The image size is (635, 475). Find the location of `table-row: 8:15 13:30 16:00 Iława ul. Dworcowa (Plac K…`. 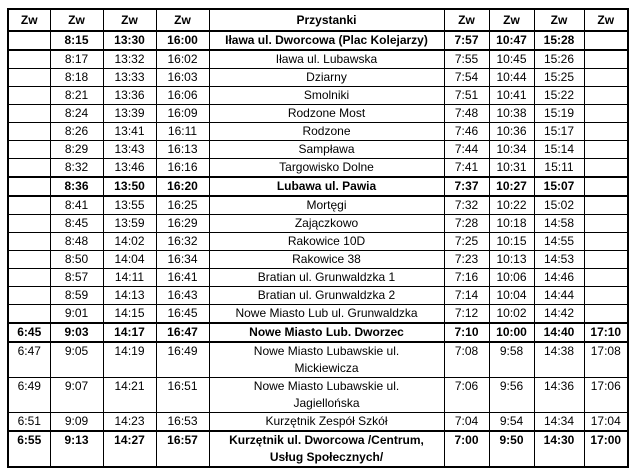

table-row: 8:15 13:30 16:00 Iława ul. Dworcowa (Plac K… is located at coordinates (318, 40).